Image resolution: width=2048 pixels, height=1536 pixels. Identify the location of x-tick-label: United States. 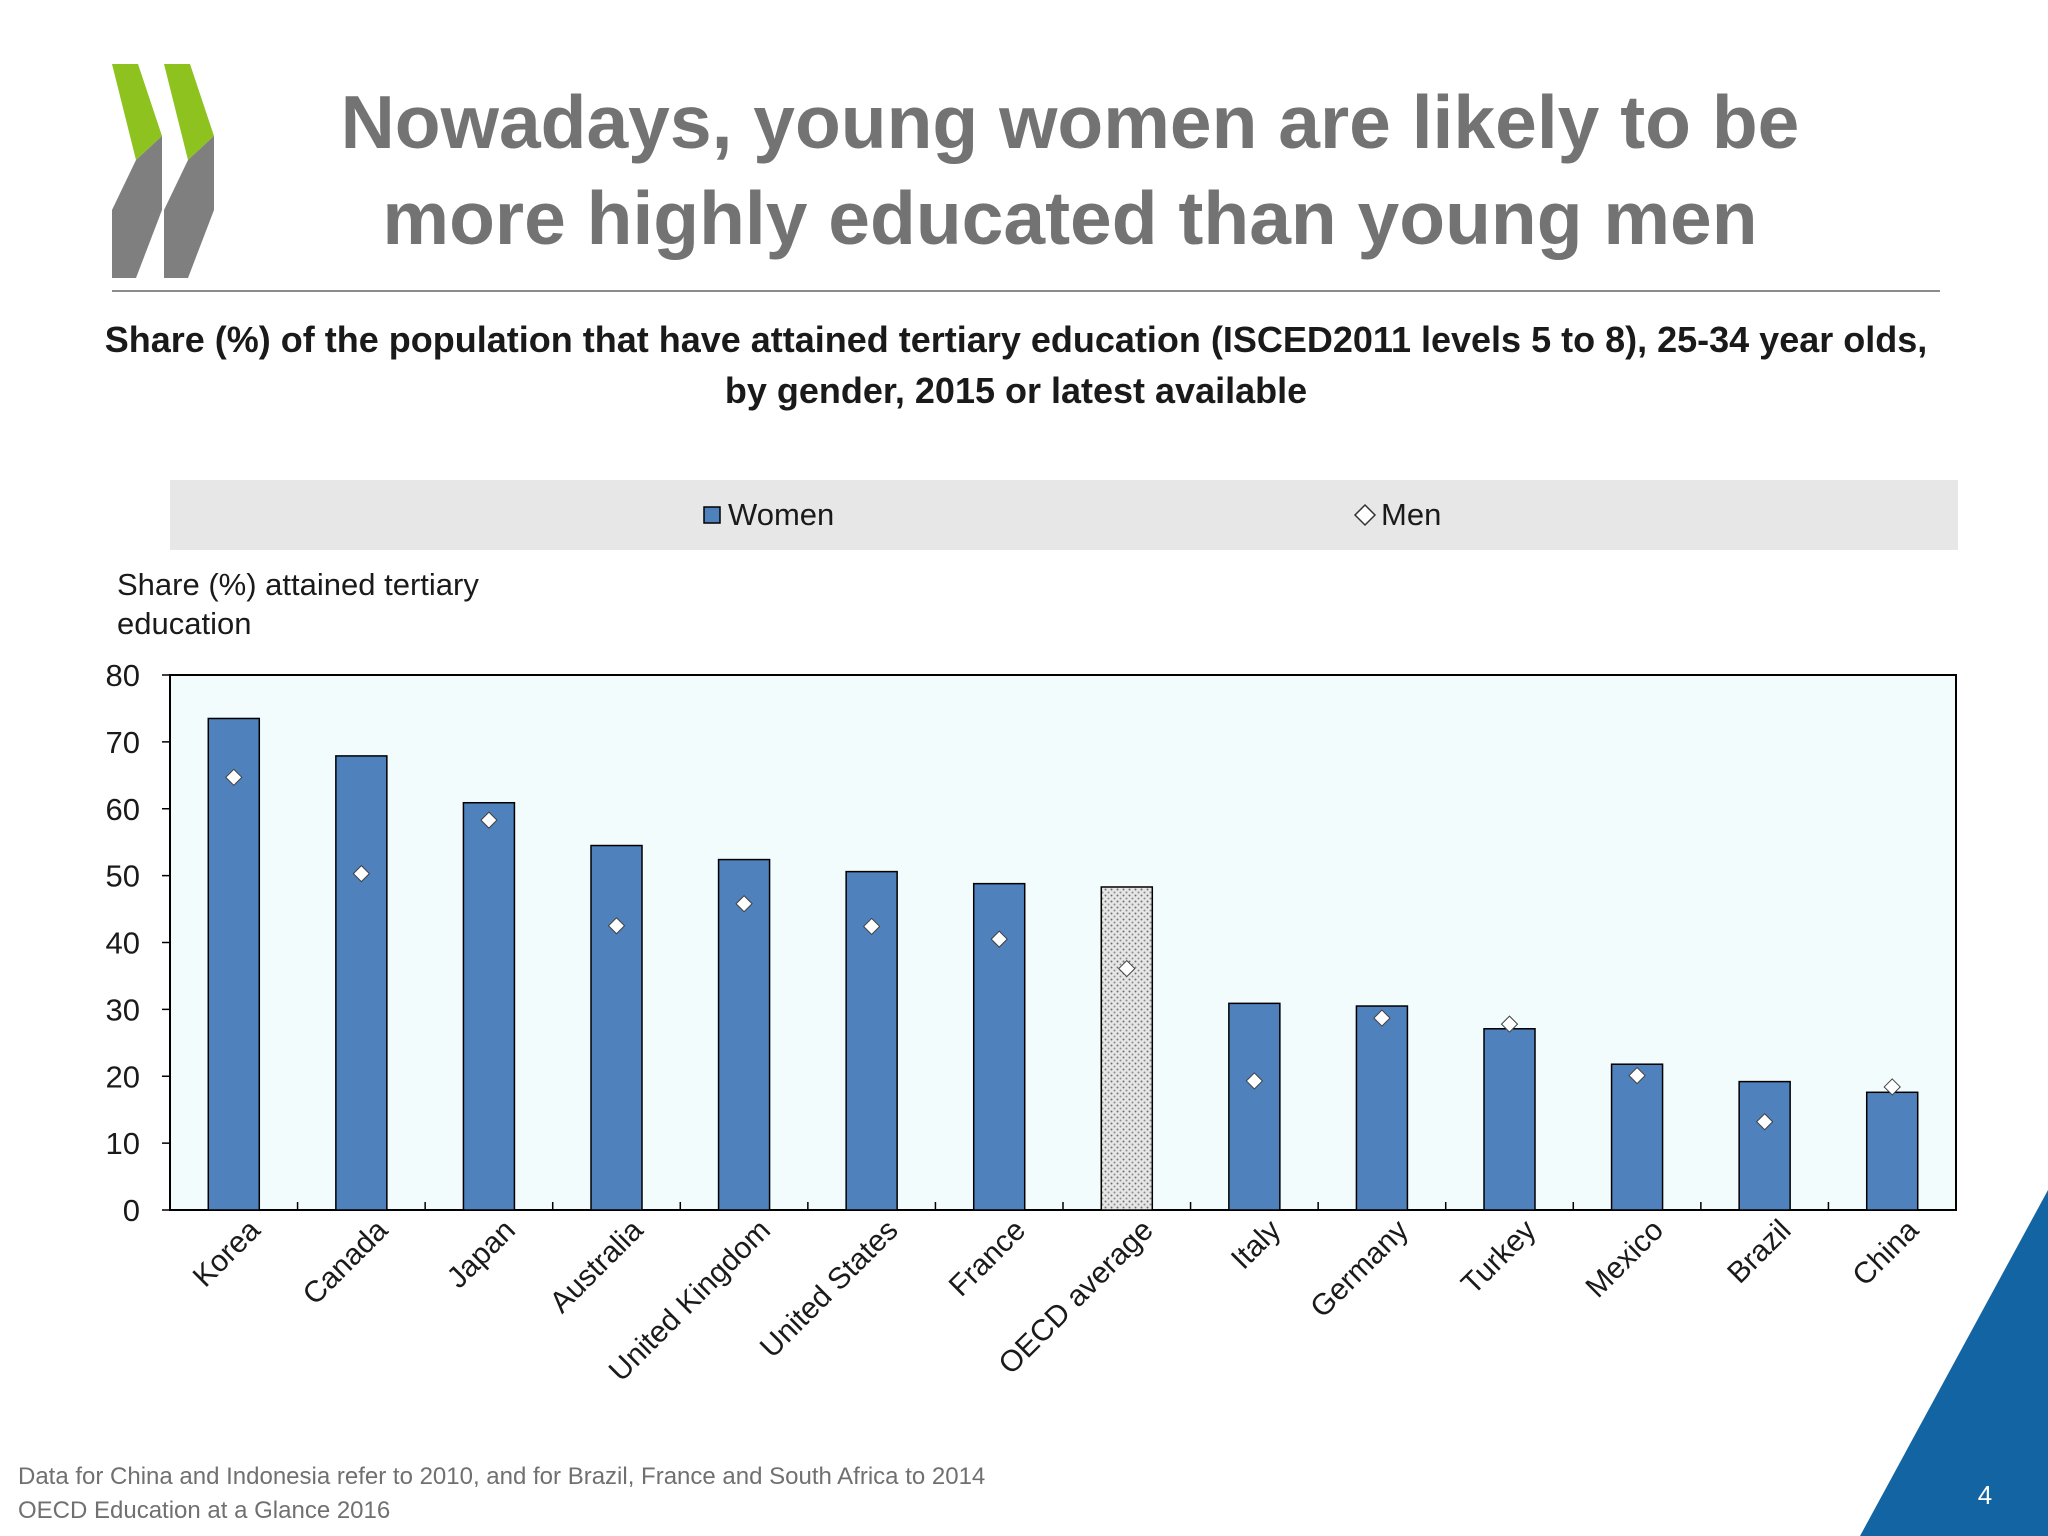
(829, 1289).